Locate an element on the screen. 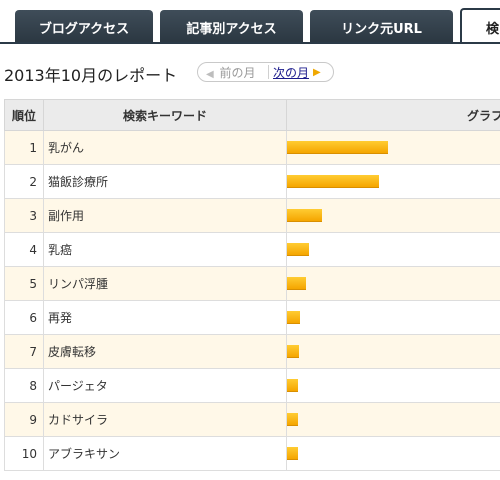  tab-bar-underline is located at coordinates (250, 43).